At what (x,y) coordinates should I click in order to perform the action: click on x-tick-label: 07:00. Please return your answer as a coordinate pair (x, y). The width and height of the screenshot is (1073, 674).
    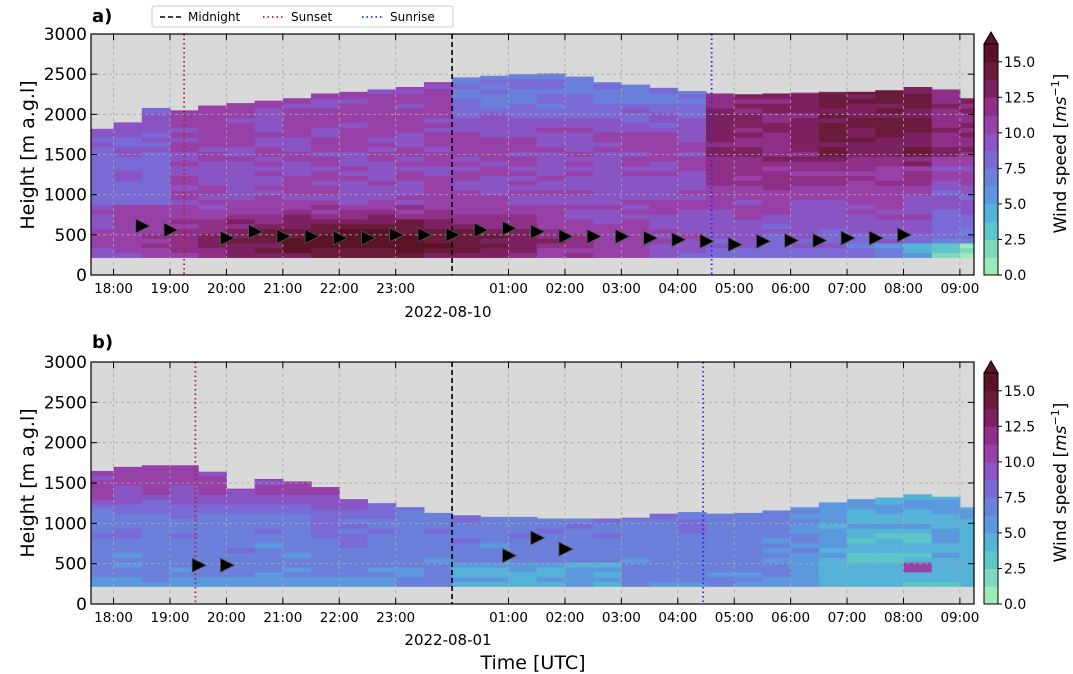
    Looking at the image, I should click on (847, 618).